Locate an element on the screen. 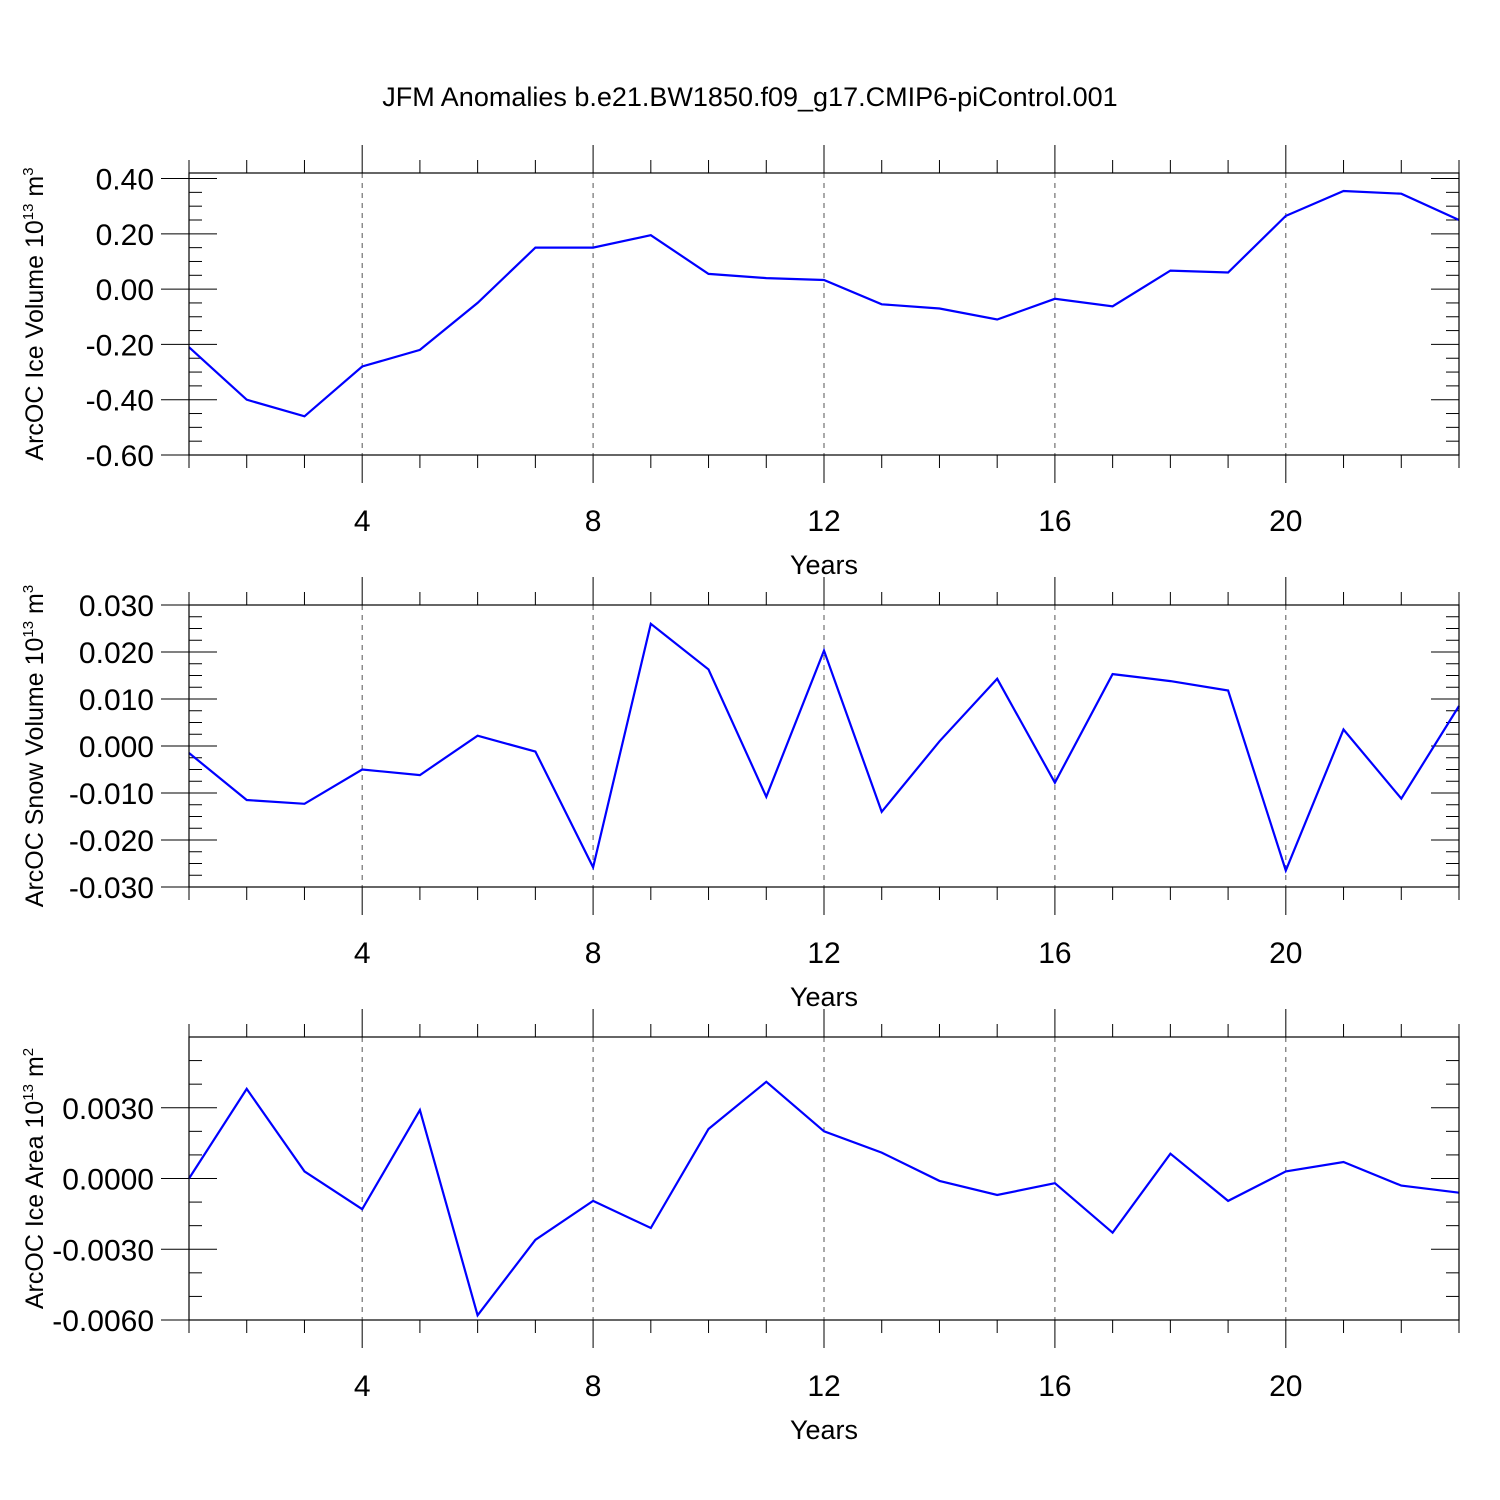  y-tick-label: -0.030 is located at coordinates (111, 888).